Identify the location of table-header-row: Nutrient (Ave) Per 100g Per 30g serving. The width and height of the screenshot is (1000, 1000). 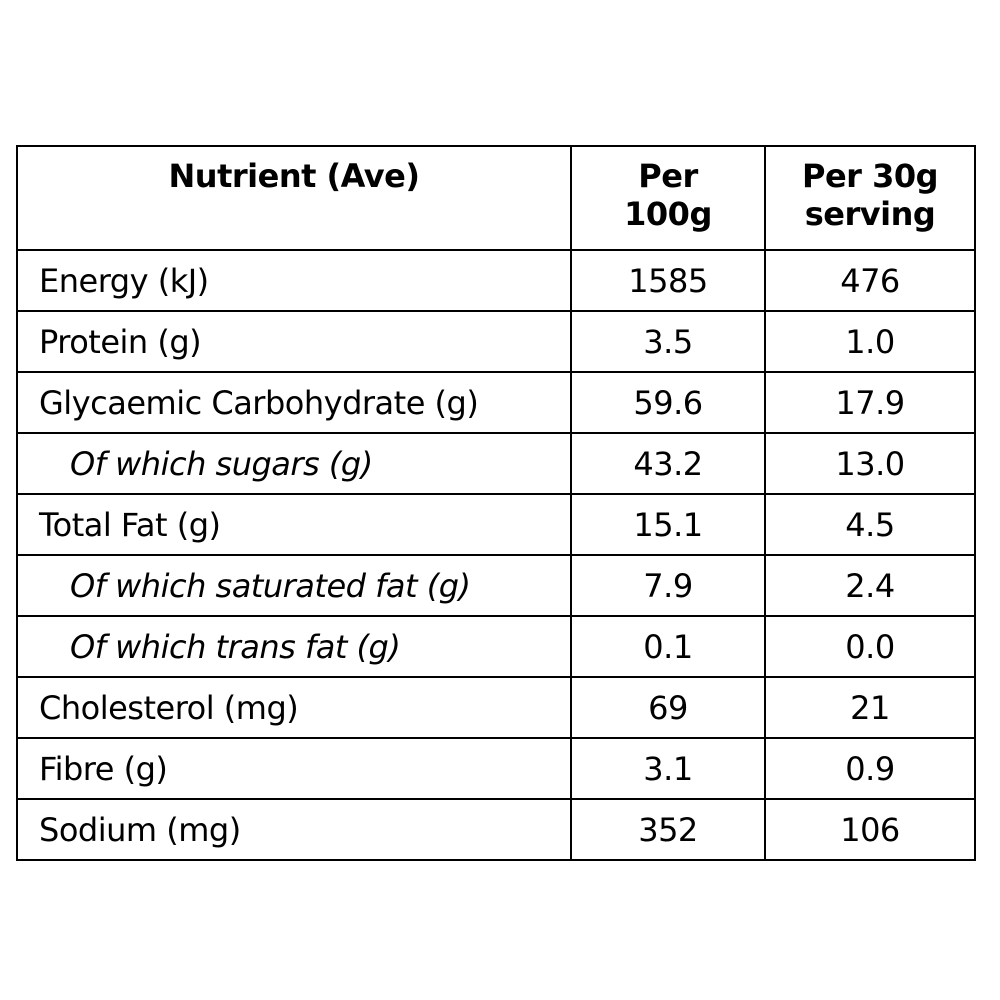
(496, 198).